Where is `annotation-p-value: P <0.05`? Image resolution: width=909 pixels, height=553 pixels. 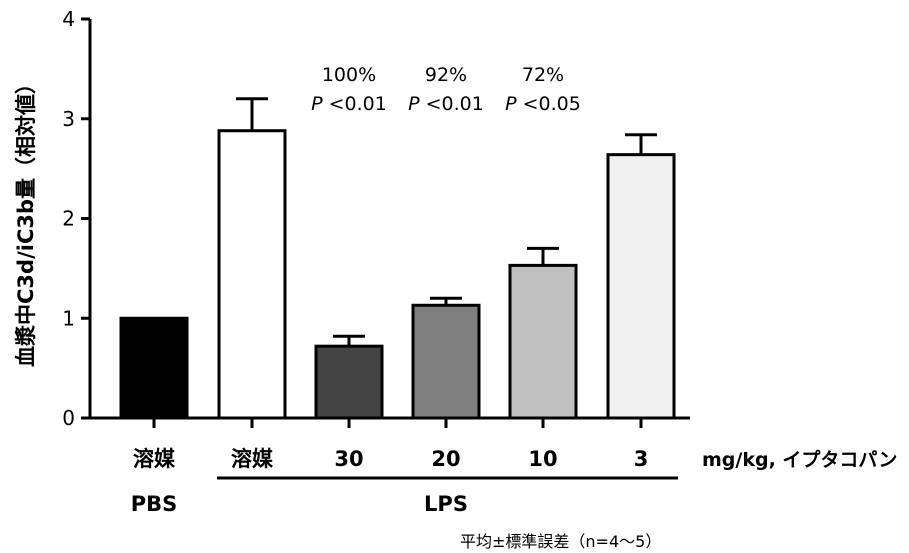 annotation-p-value: P <0.05 is located at coordinates (543, 104).